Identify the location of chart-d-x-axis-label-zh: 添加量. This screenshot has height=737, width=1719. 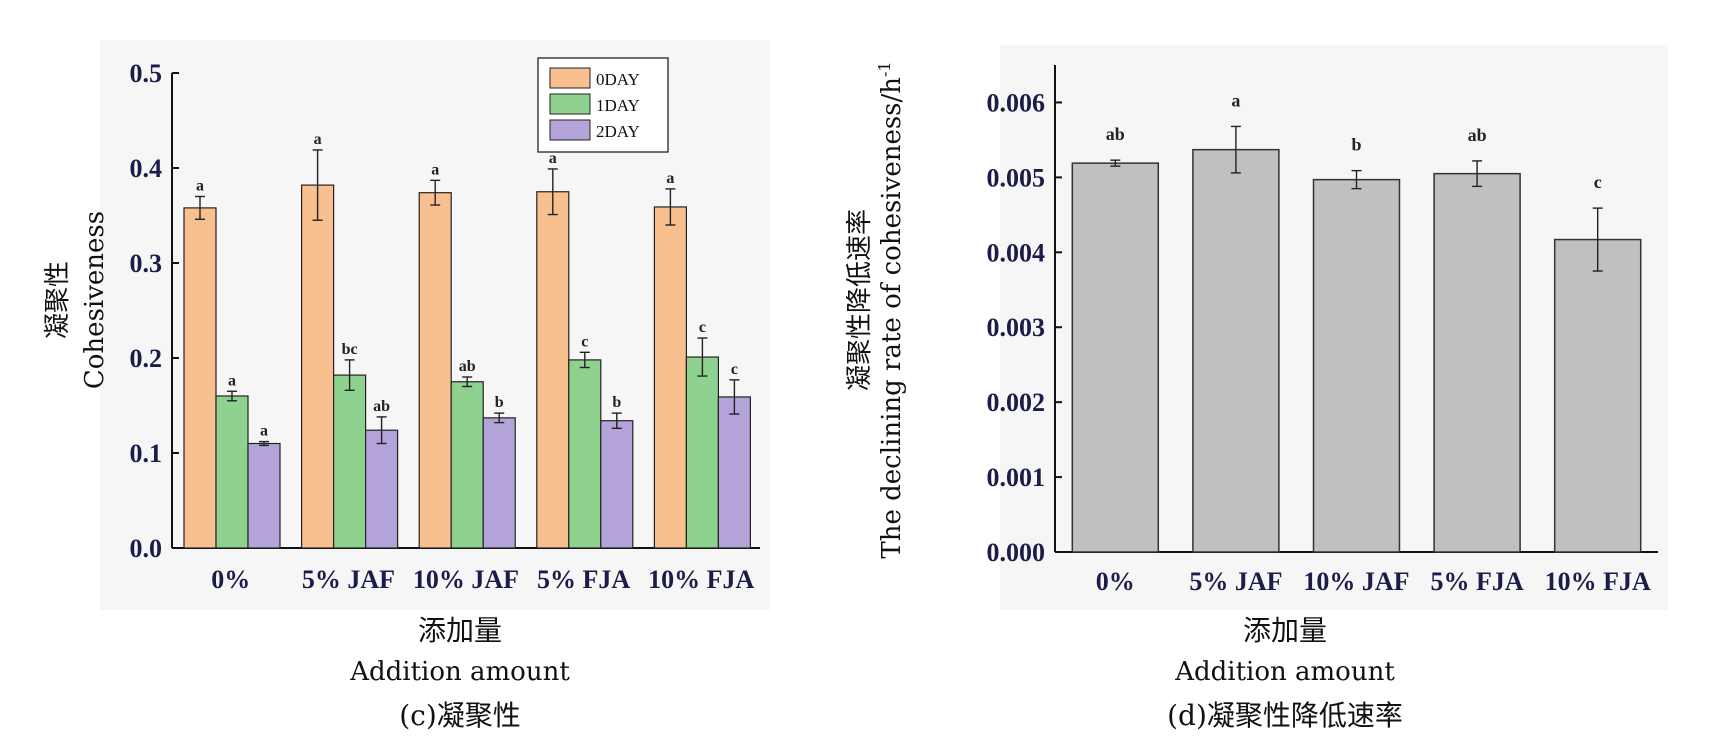
(1285, 630).